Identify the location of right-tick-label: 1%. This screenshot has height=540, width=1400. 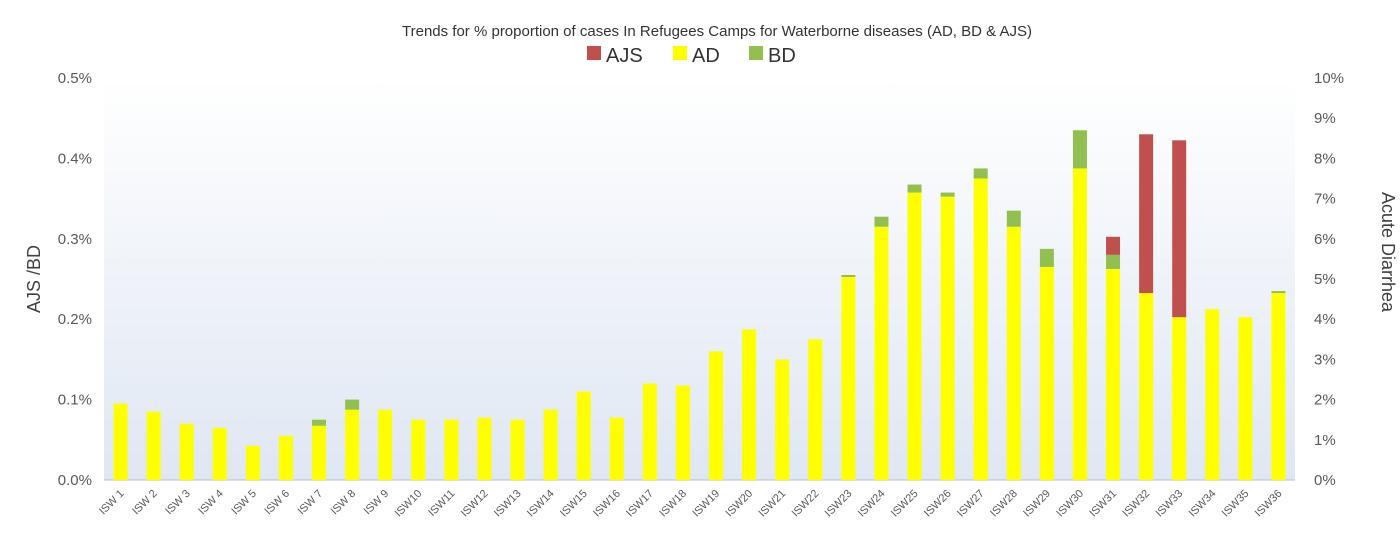
(1325, 440).